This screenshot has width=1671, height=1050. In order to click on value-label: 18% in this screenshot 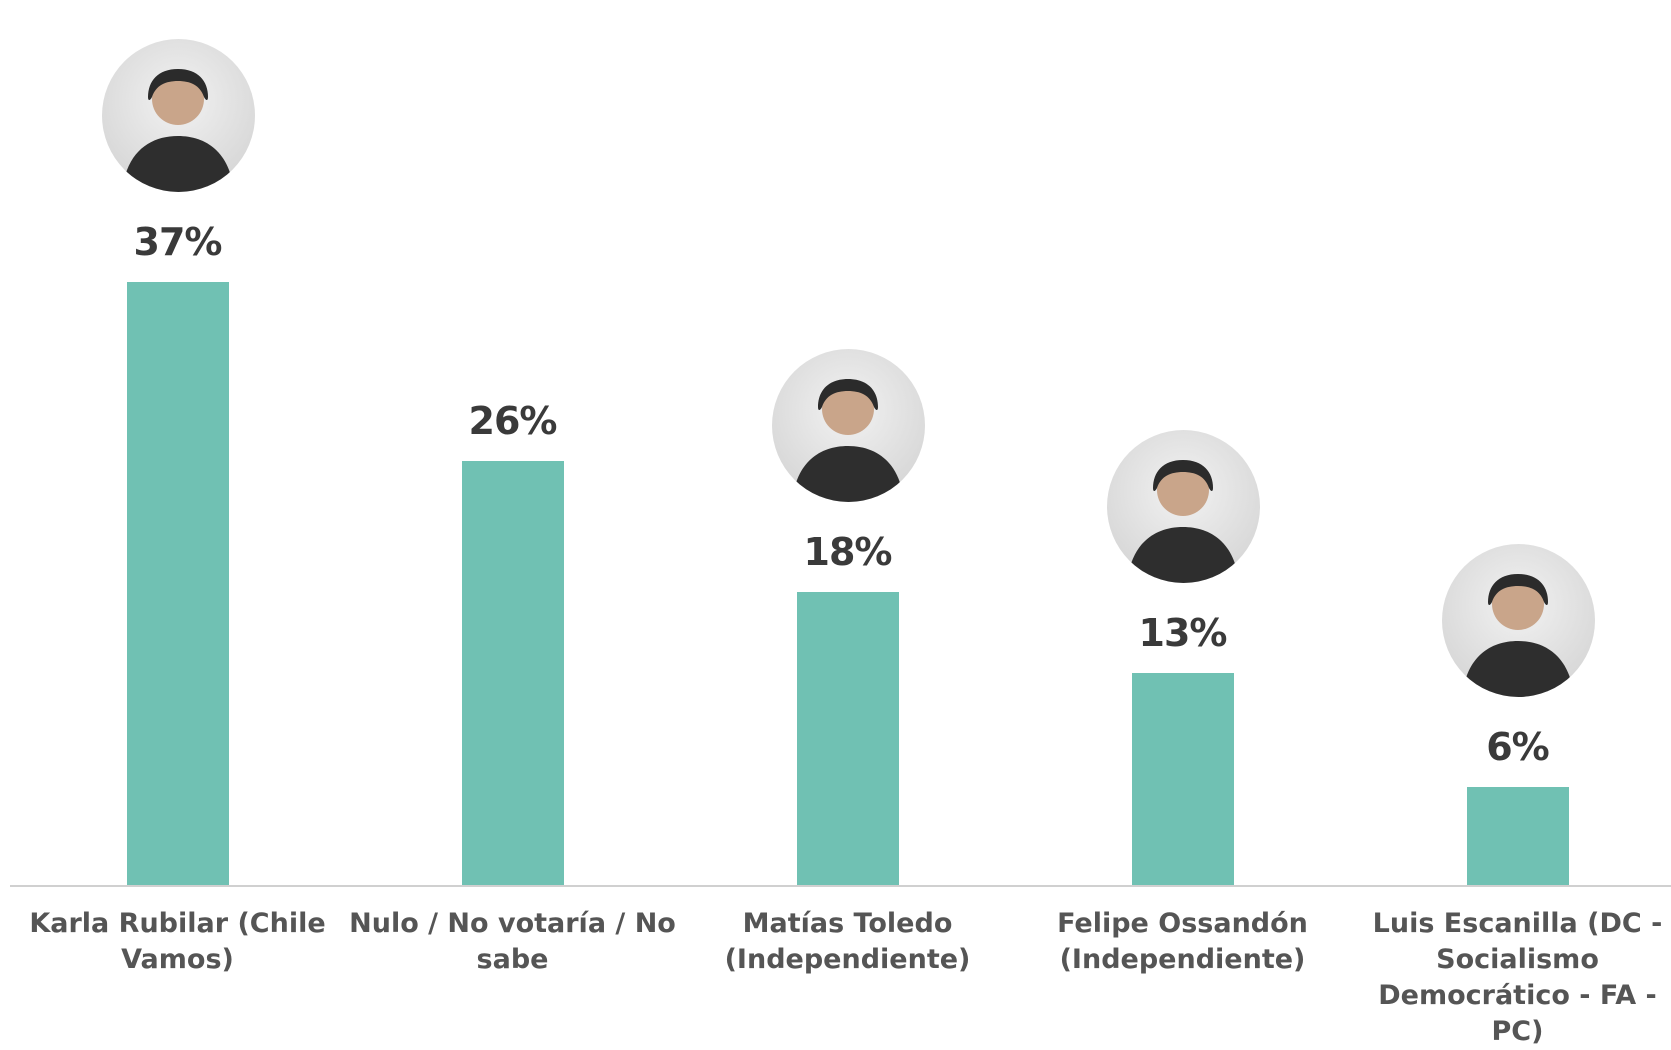, I will do `click(848, 551)`.